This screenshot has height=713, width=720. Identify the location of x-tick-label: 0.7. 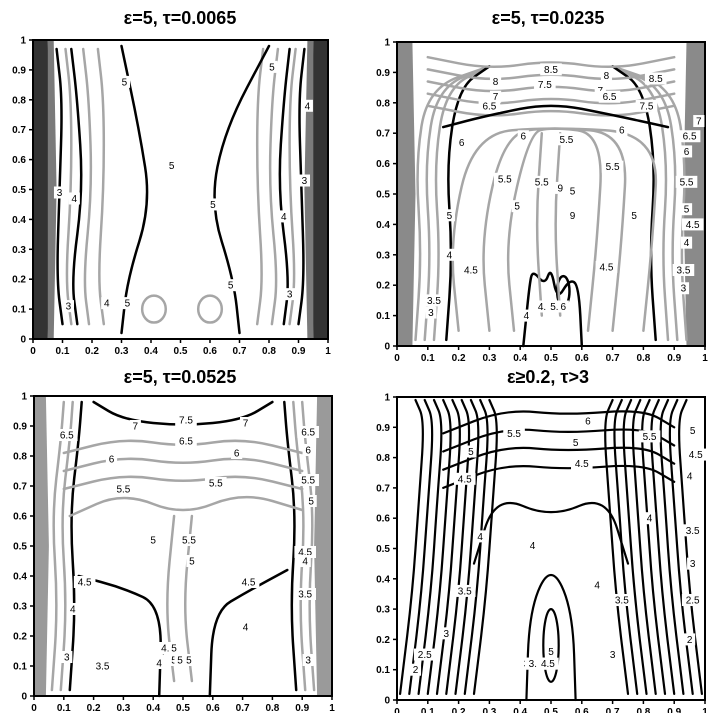
(243, 708).